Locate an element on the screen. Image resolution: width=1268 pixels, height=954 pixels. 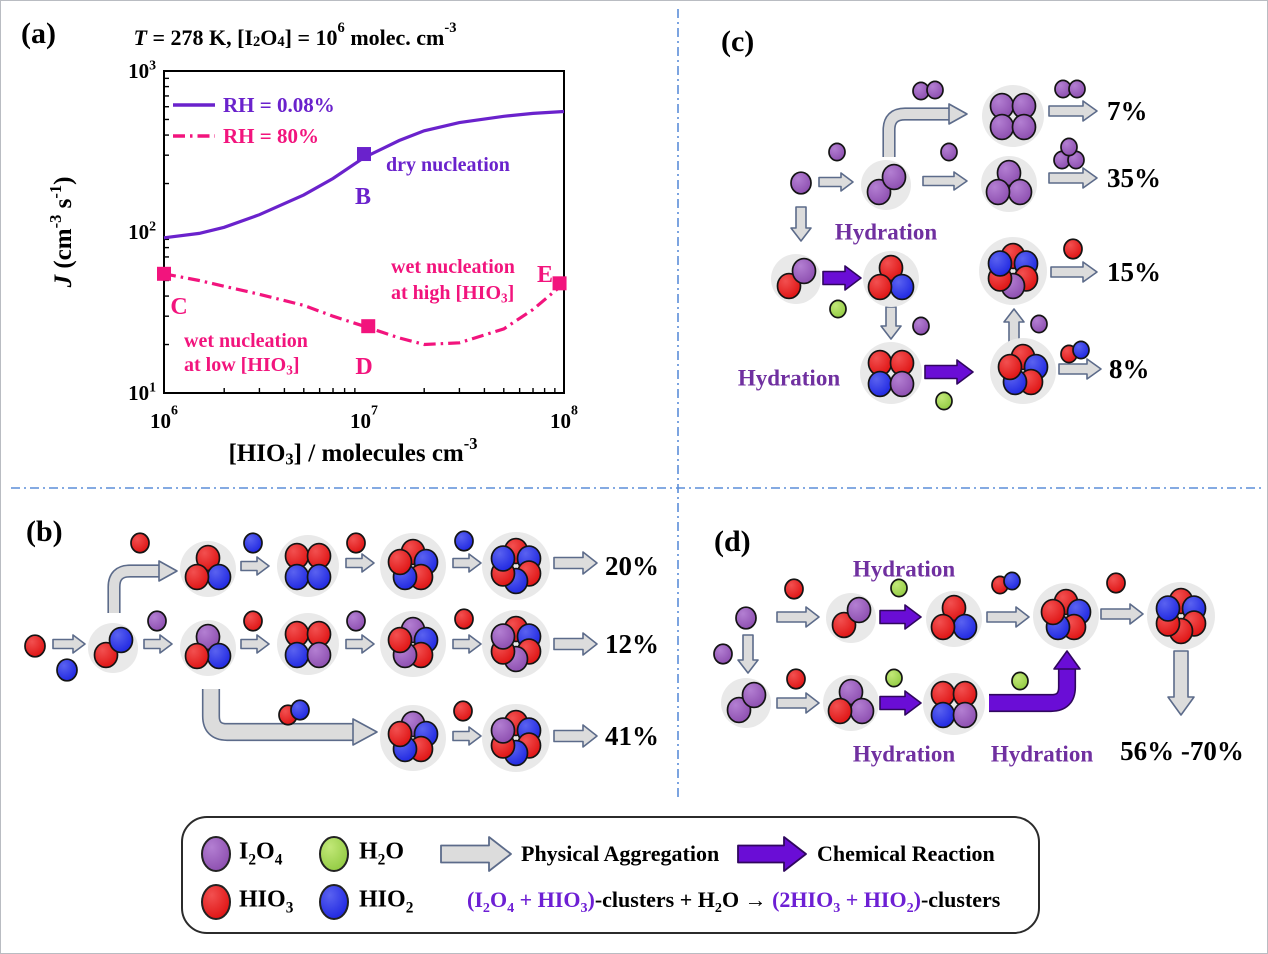
chemical-reaction-arrow-sample is located at coordinates (772, 854).